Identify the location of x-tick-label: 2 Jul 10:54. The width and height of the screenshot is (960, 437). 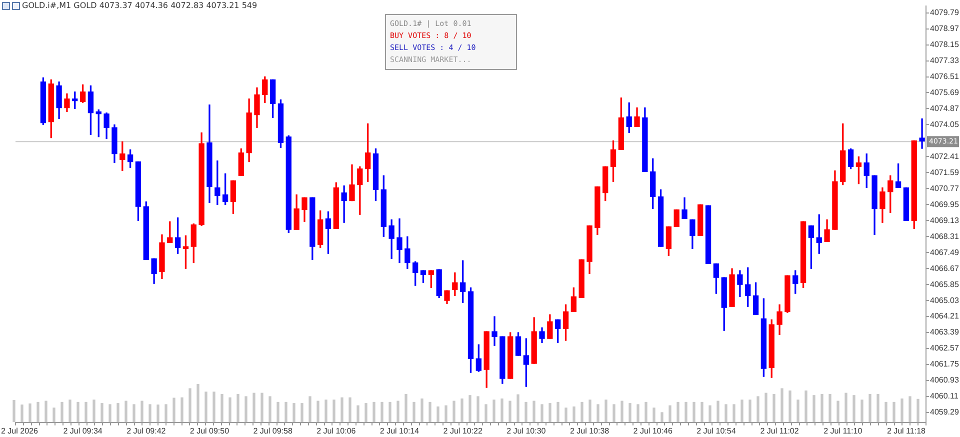
(716, 431).